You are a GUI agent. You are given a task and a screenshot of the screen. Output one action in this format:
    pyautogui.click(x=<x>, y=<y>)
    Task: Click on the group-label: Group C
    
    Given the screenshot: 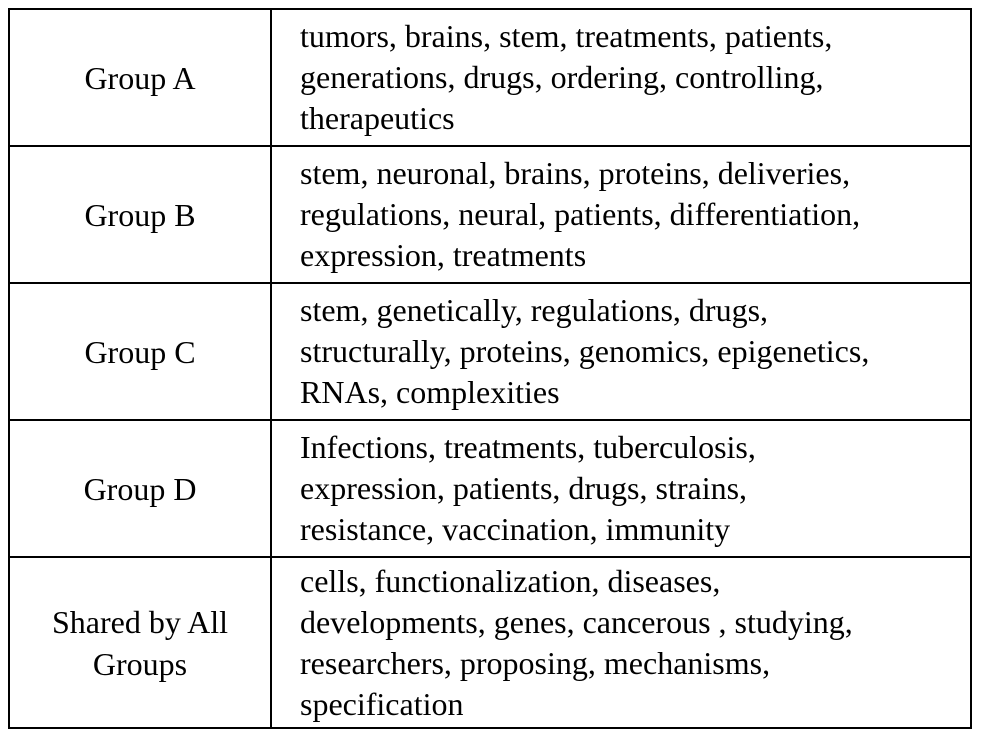 What is the action you would take?
    pyautogui.click(x=140, y=351)
    